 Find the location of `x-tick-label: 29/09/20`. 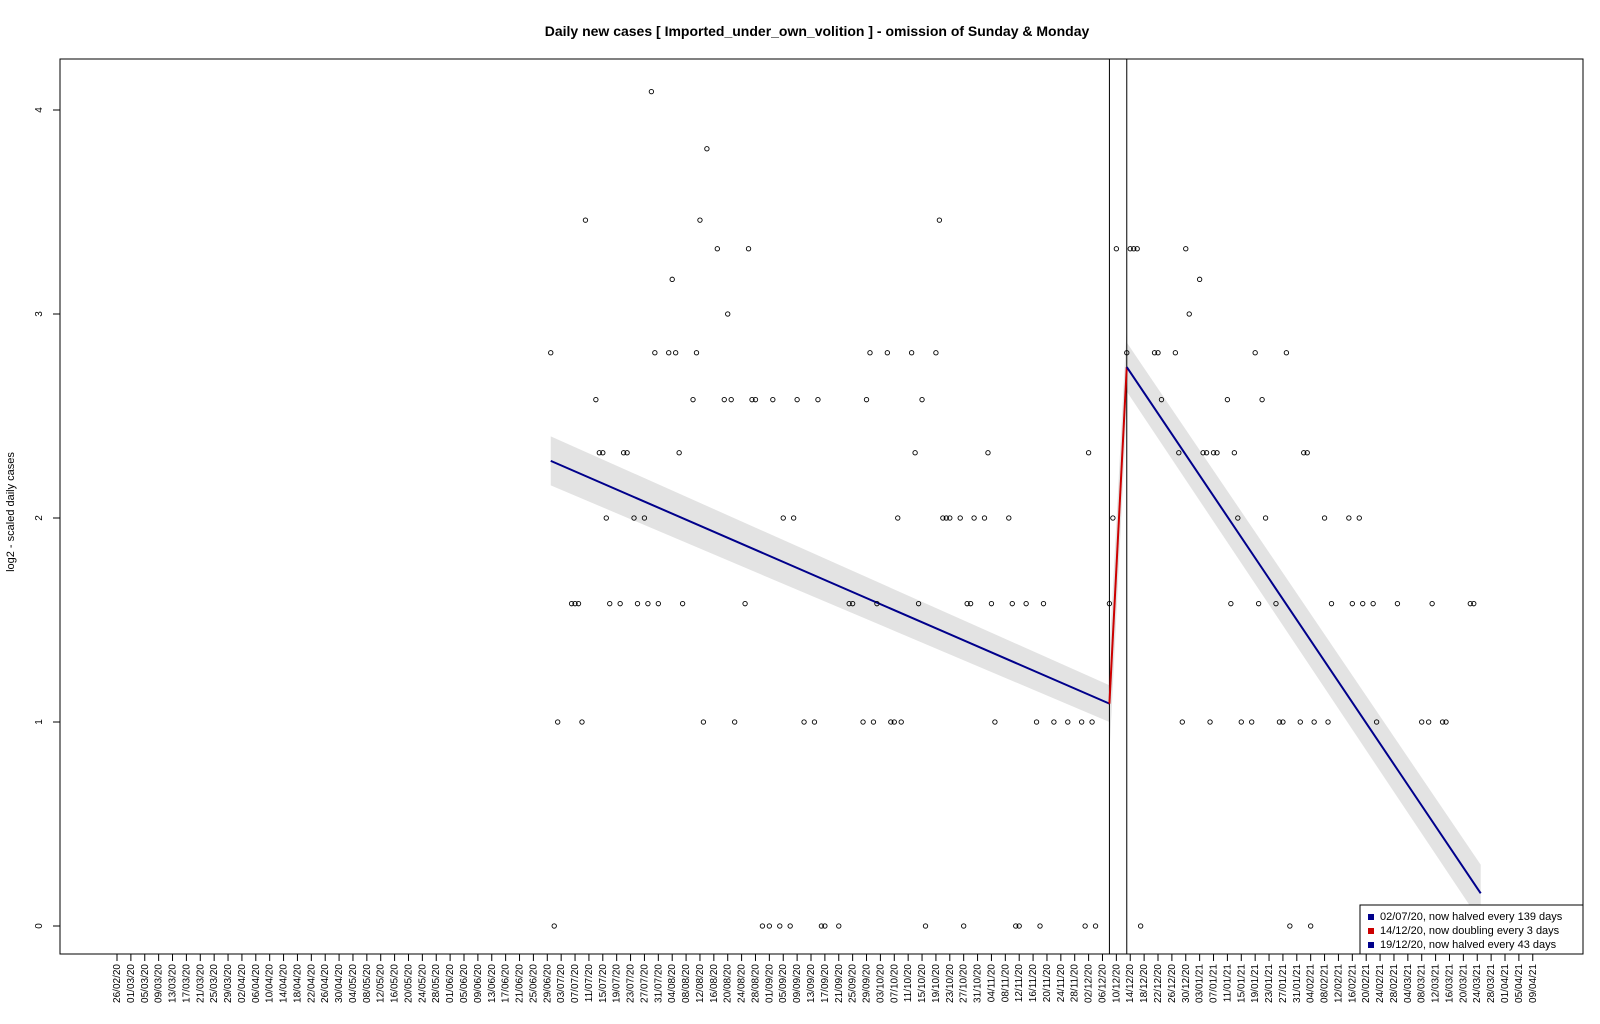

x-tick-label: 29/09/20 is located at coordinates (867, 983).